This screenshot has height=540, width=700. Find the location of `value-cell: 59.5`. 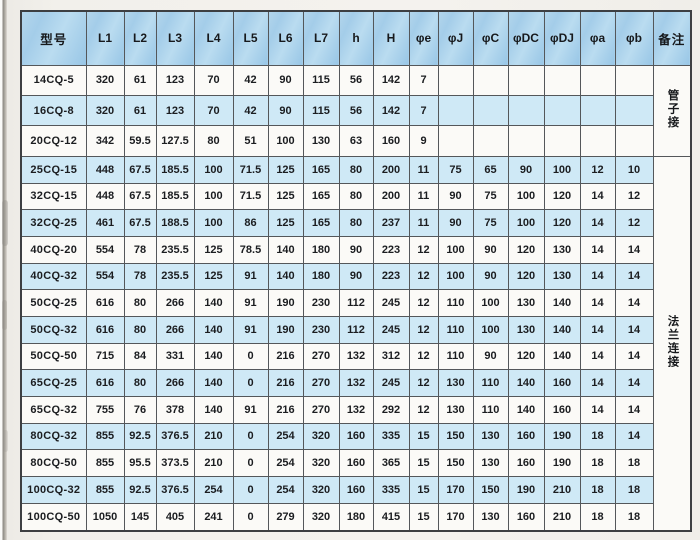

value-cell: 59.5 is located at coordinates (140, 141).